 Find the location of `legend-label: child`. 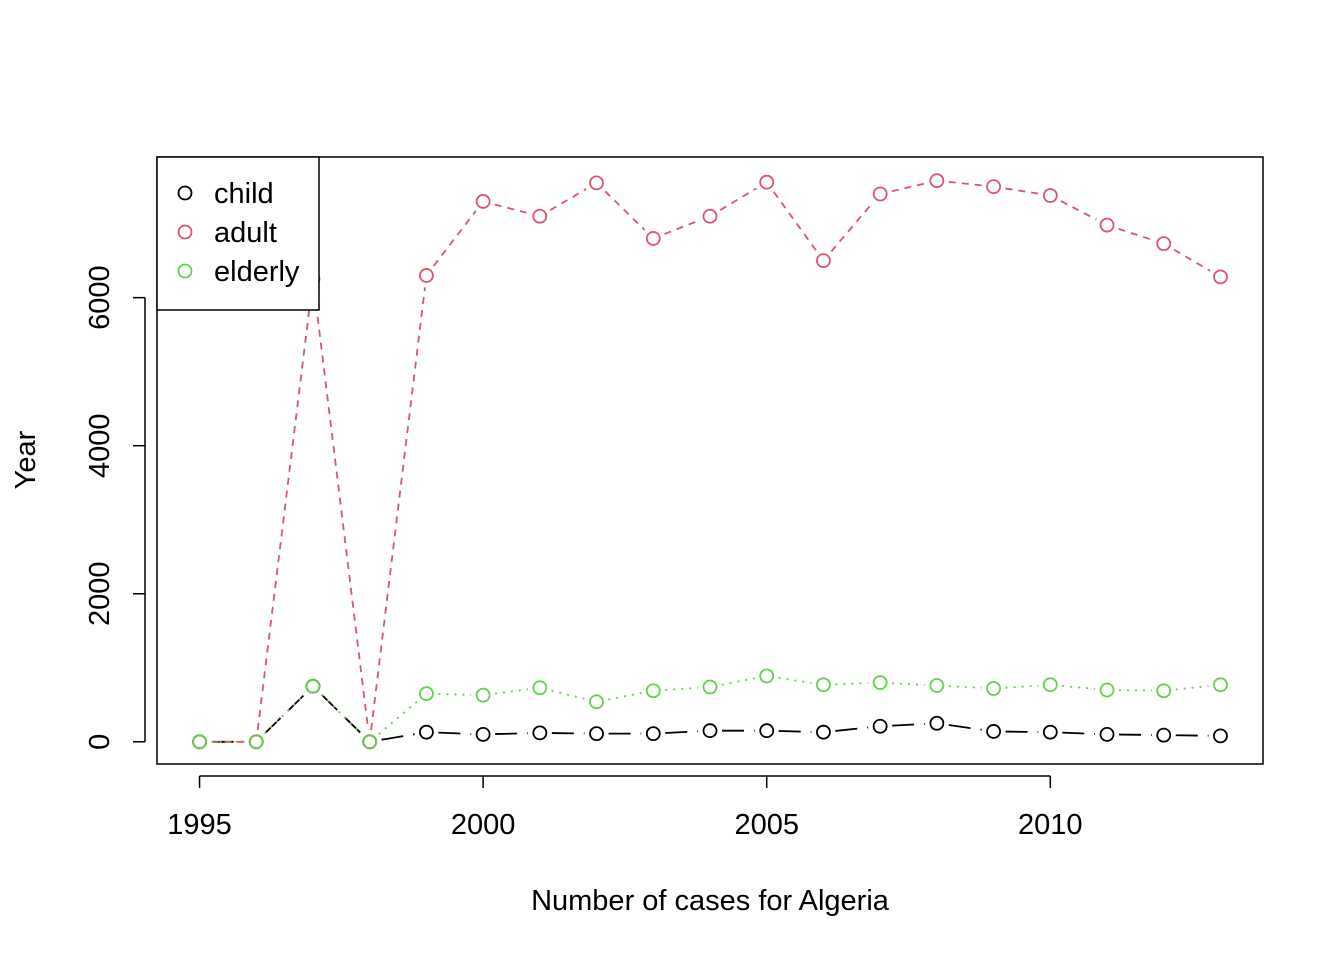

legend-label: child is located at coordinates (244, 194).